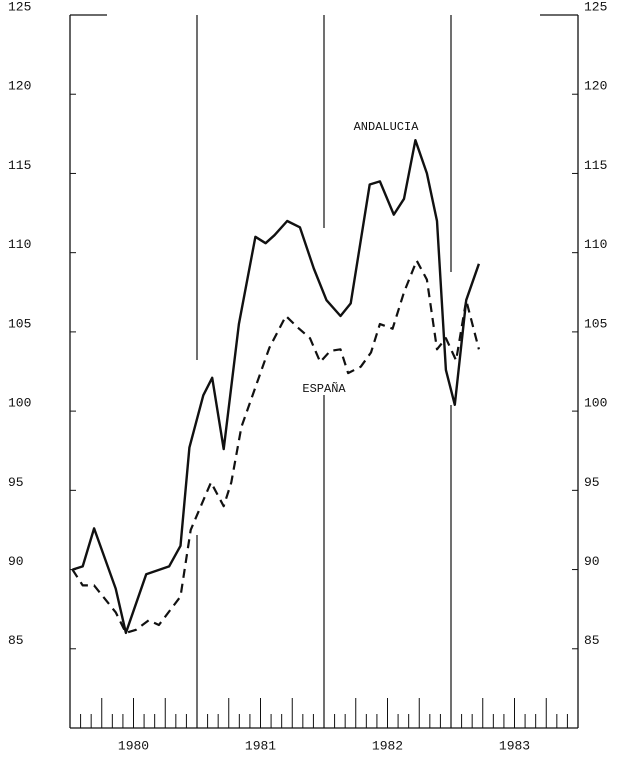 This screenshot has width=621, height=762. What do you see at coordinates (260, 745) in the screenshot?
I see `x-tick-label: 1981` at bounding box center [260, 745].